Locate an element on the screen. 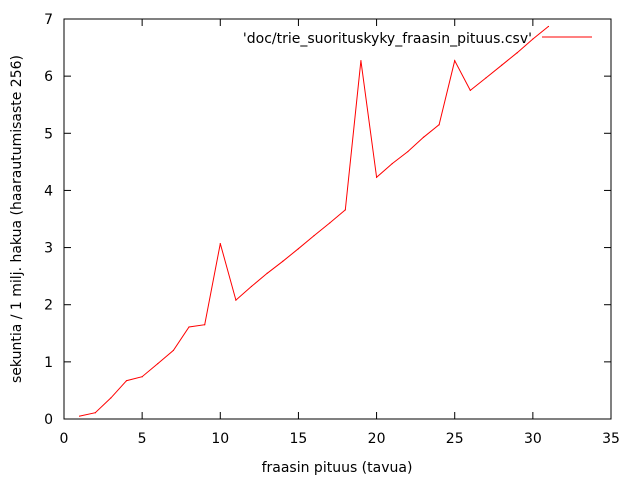 This screenshot has width=640, height=480. y-tick-label: 5 is located at coordinates (48, 134).